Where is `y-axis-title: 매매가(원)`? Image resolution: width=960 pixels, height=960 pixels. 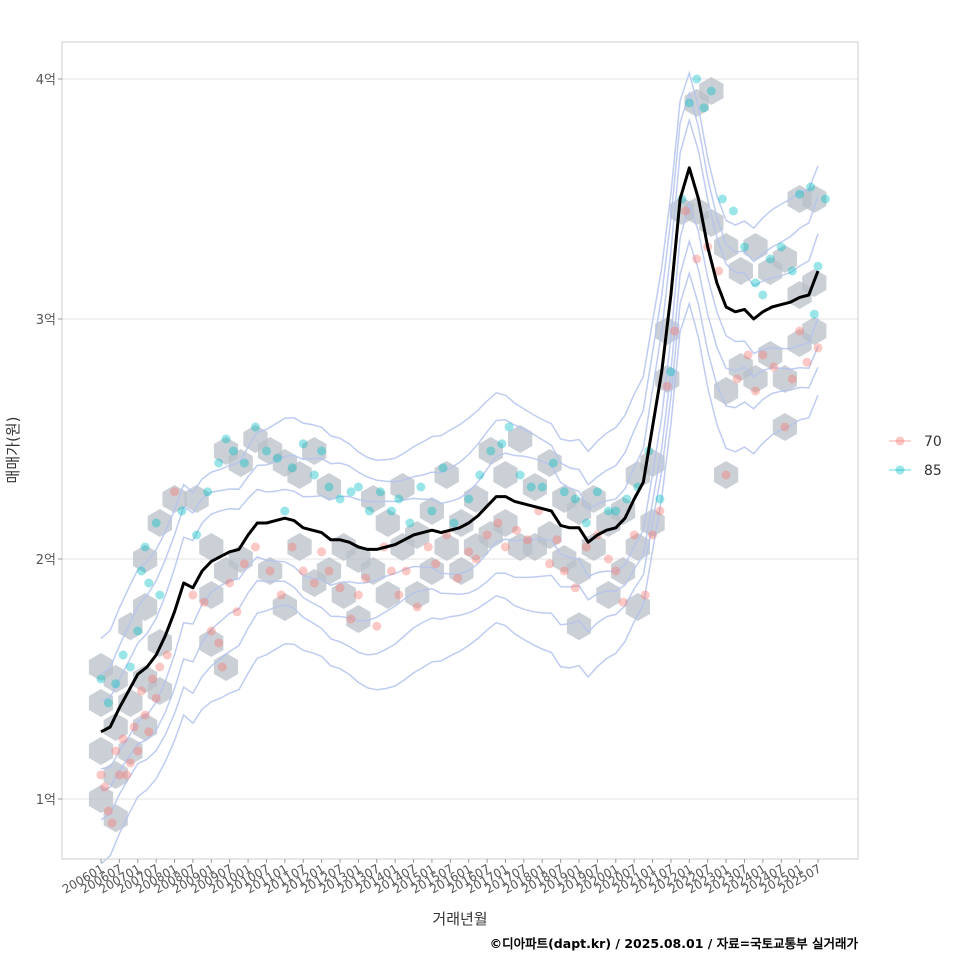 y-axis-title: 매매가(원) is located at coordinates (13, 450).